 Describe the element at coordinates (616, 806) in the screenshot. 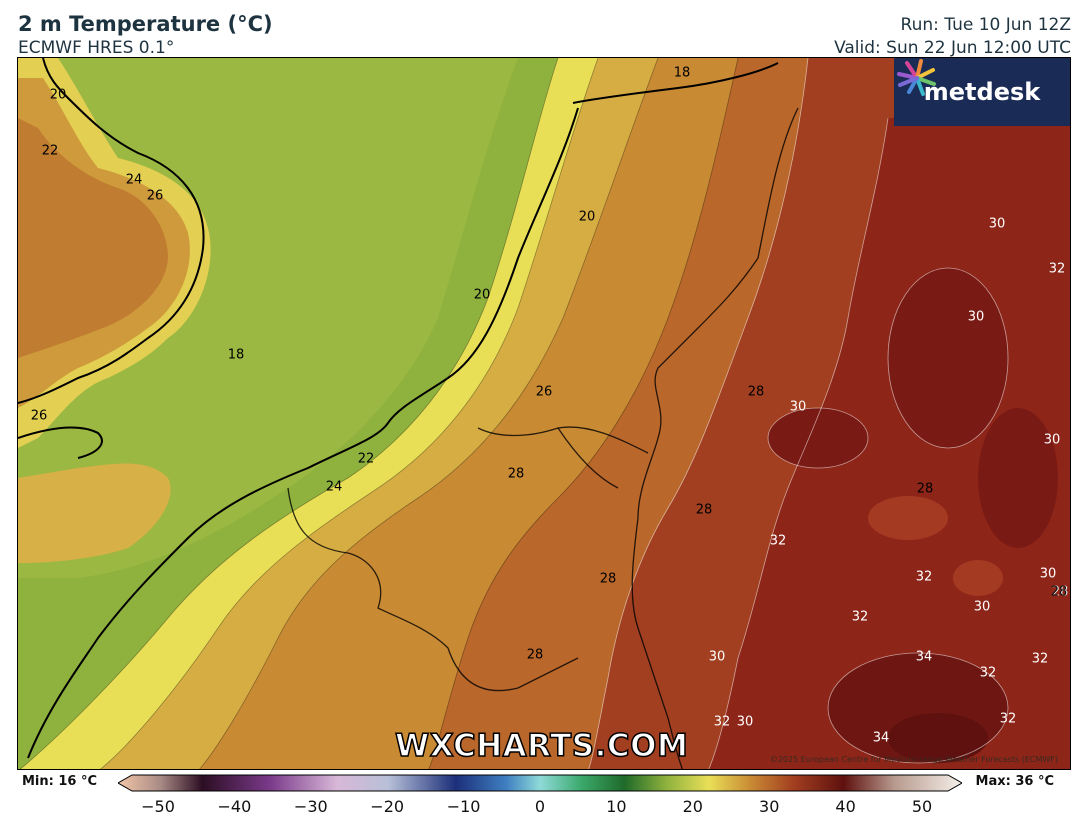

I see `colorbar-tick-label: 10` at that location.